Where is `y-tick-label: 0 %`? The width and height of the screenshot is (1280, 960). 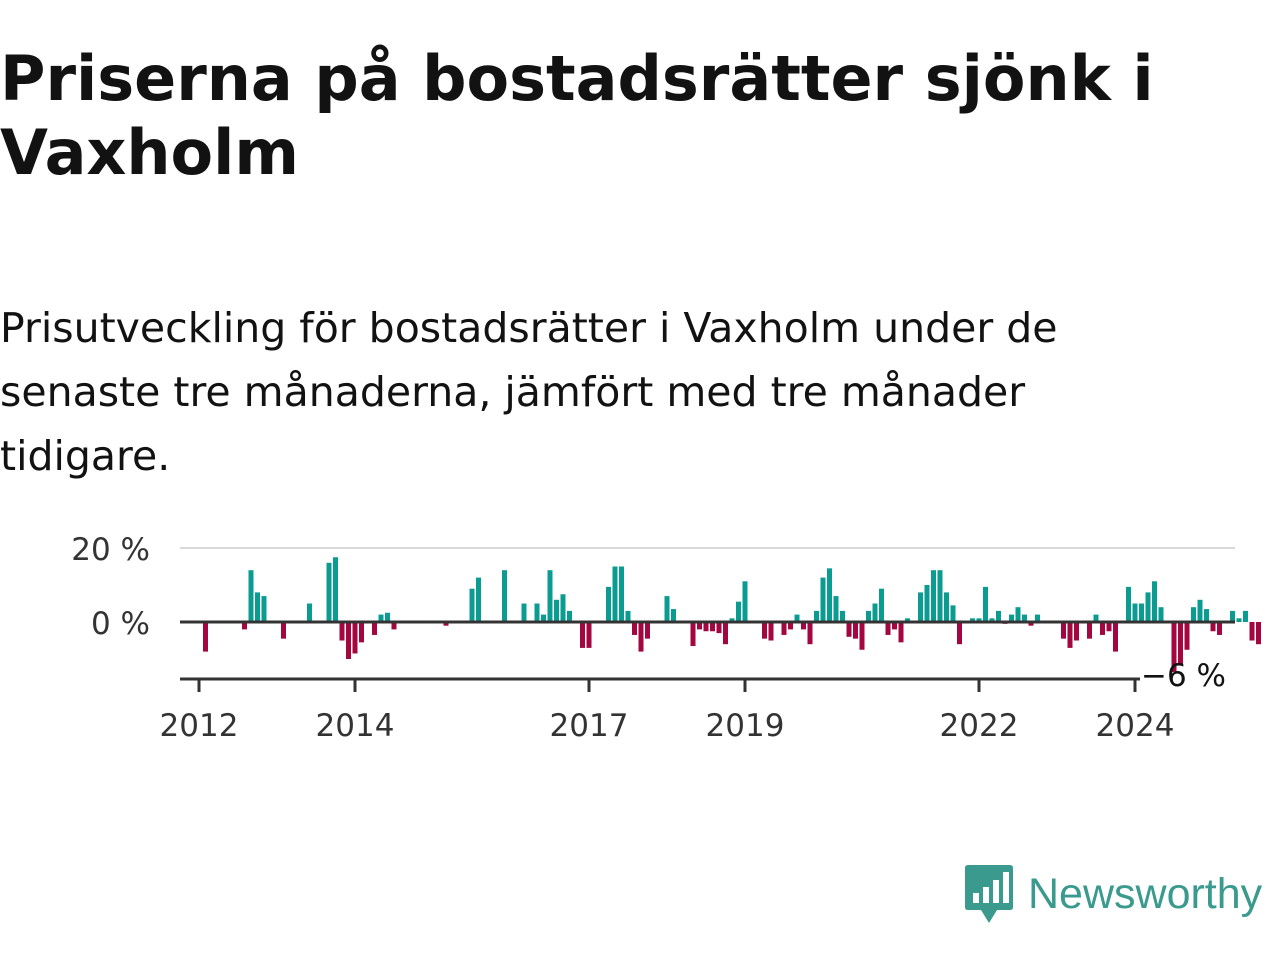
y-tick-label: 0 % is located at coordinates (120, 624).